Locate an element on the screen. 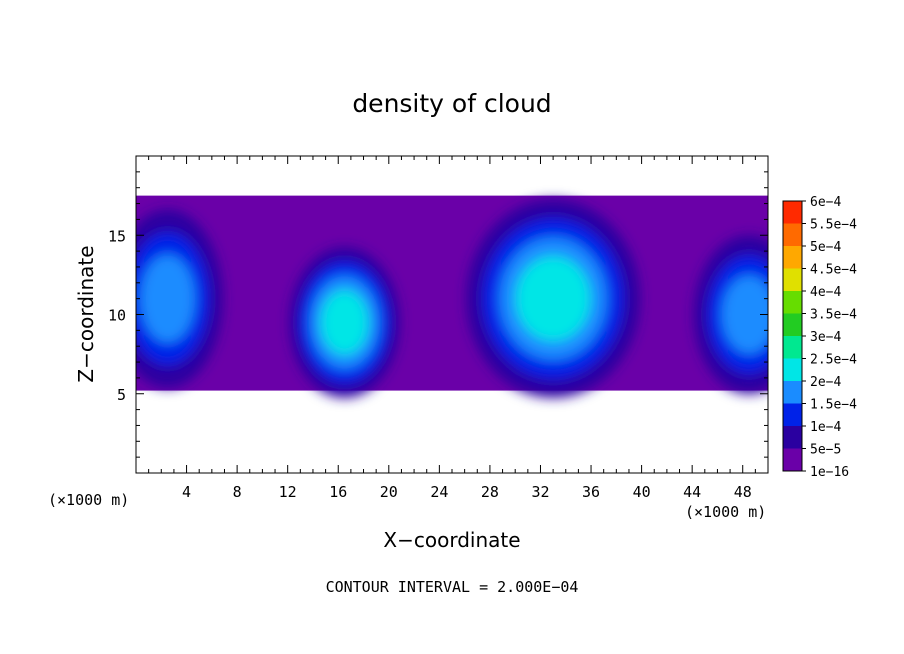 The width and height of the screenshot is (904, 654). x-tick-label: 12 is located at coordinates (288, 492).